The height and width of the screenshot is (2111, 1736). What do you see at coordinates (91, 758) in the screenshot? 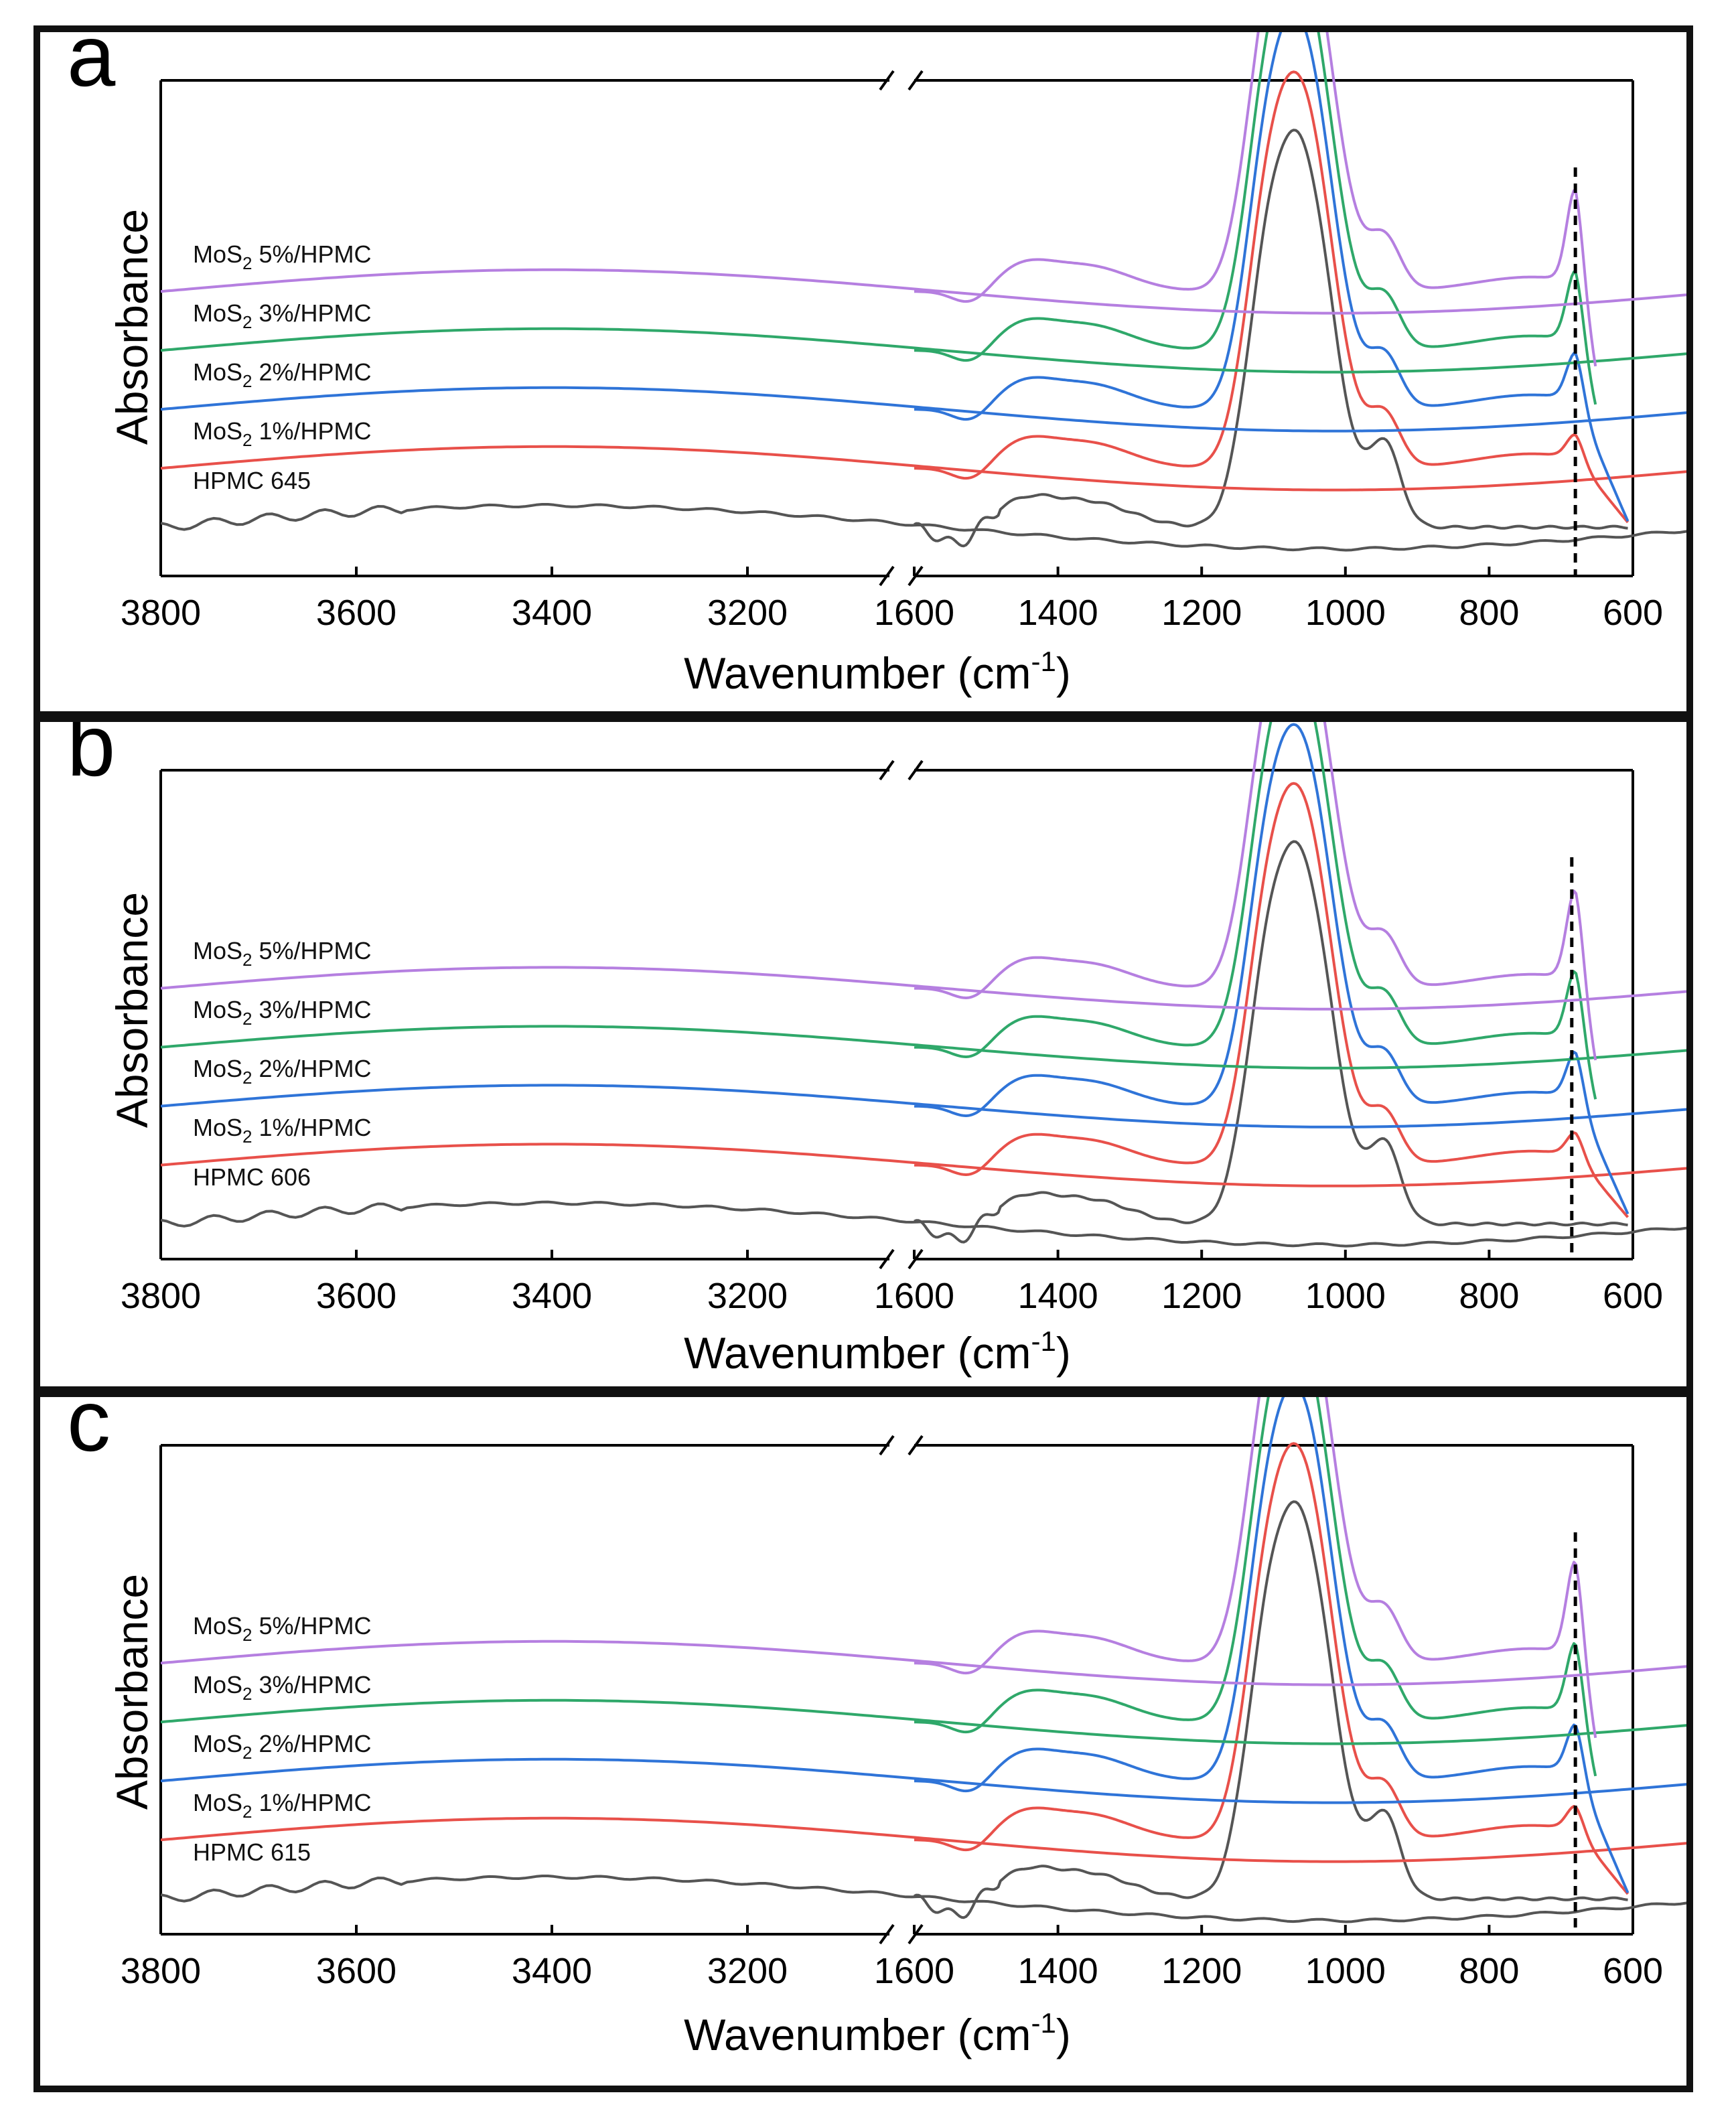
I see `panel-letter: b` at bounding box center [91, 758].